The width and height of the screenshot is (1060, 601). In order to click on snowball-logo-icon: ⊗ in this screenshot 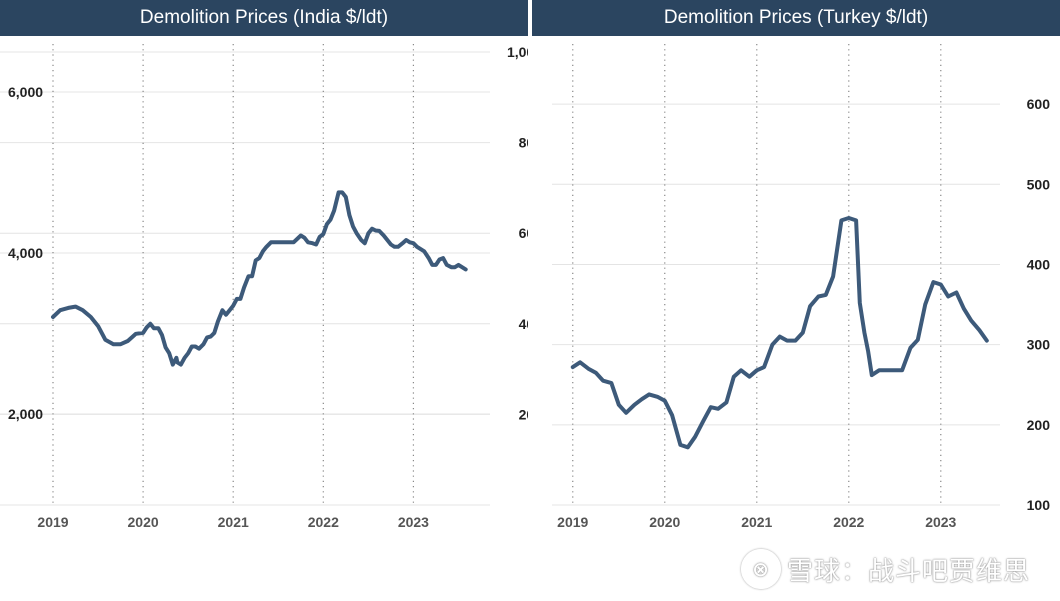, I will do `click(760, 569)`.